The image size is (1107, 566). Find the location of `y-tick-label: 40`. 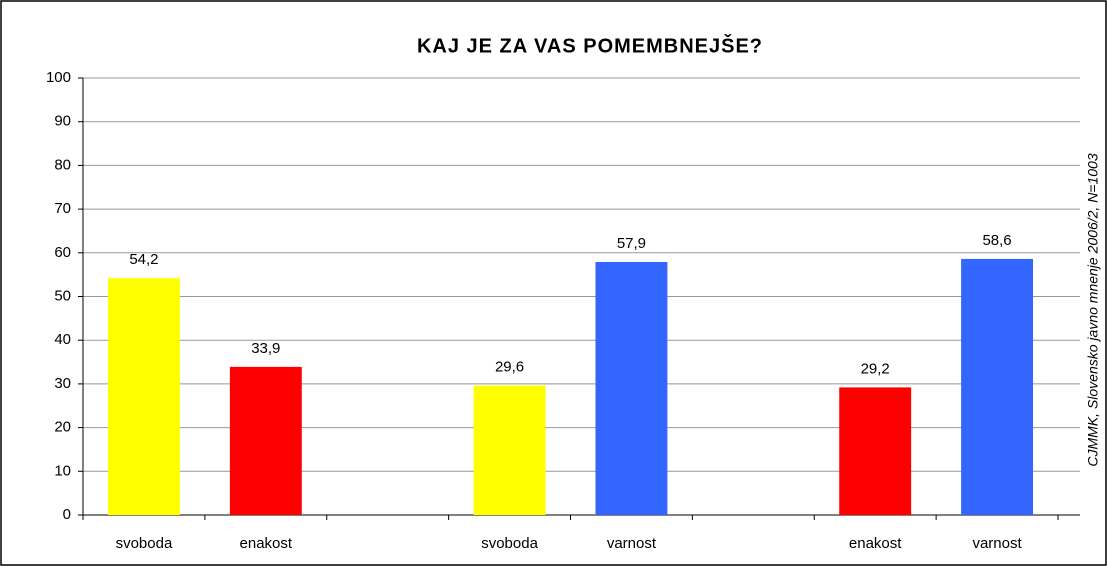

y-tick-label: 40 is located at coordinates (62, 339).